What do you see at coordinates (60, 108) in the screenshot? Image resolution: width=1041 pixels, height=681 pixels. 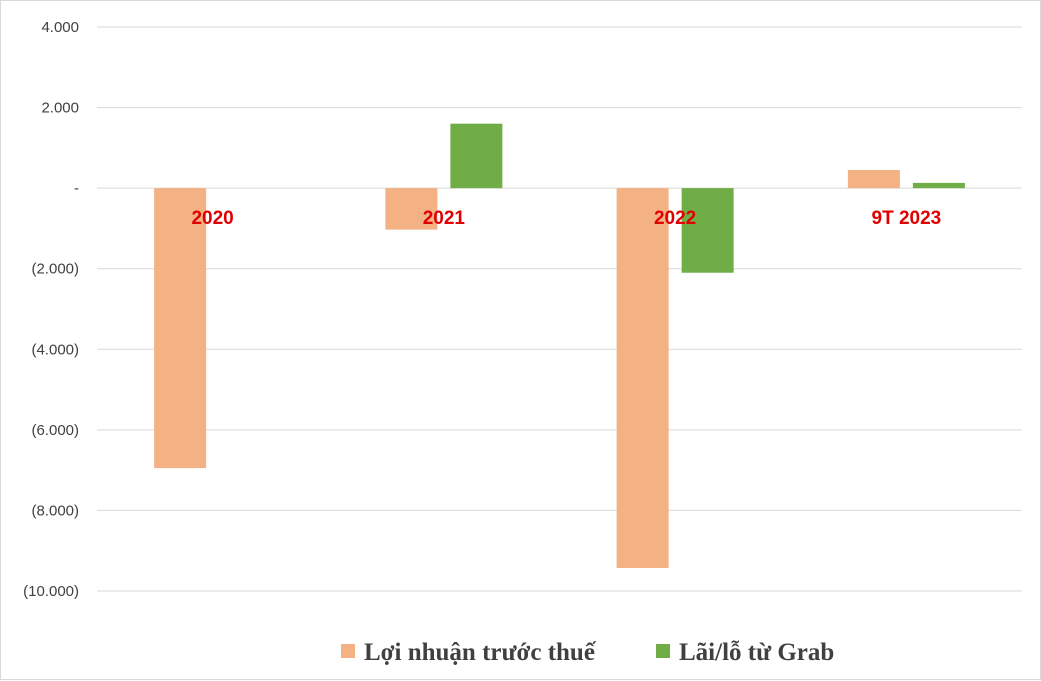 I see `y-tick-label: 2.000` at bounding box center [60, 108].